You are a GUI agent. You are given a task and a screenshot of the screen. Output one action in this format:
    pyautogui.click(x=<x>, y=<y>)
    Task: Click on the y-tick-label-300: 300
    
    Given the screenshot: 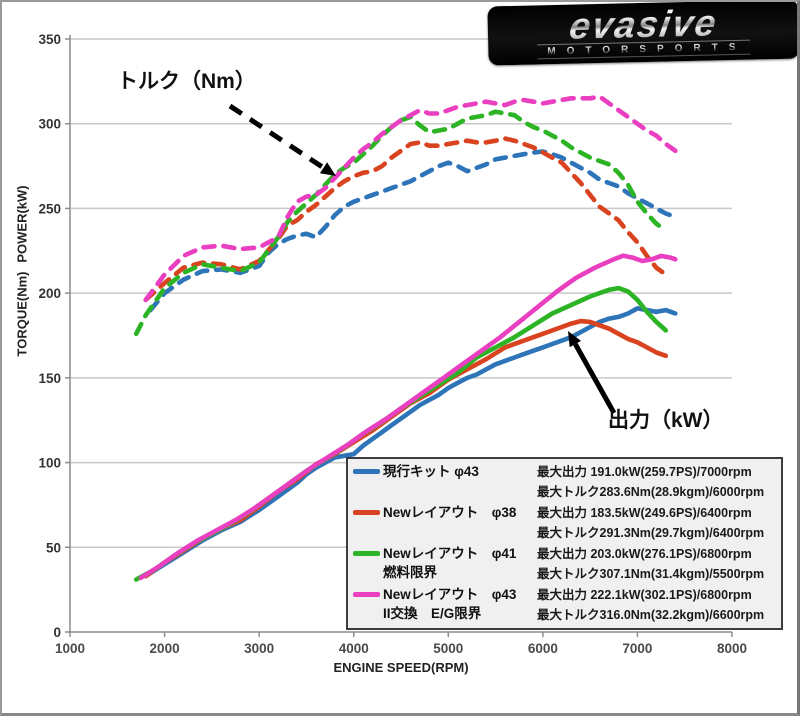 What is the action you would take?
    pyautogui.click(x=49, y=124)
    